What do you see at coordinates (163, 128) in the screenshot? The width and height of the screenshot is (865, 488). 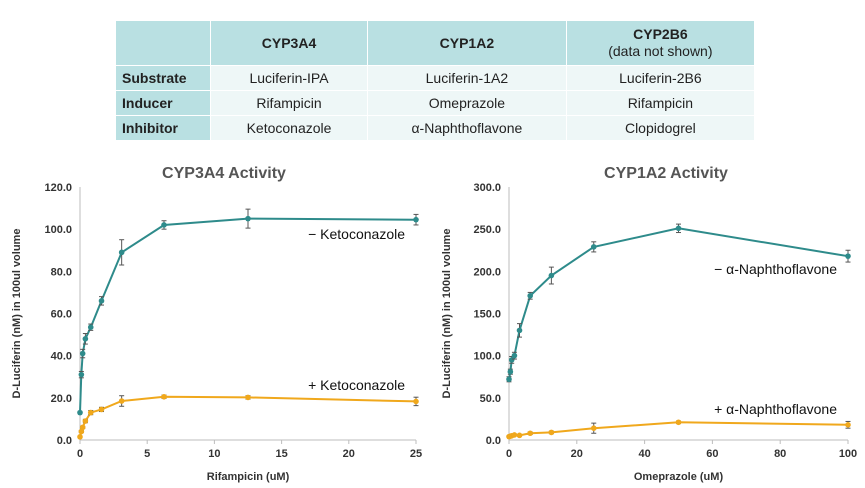 I see `row-label: Inhibitor` at bounding box center [163, 128].